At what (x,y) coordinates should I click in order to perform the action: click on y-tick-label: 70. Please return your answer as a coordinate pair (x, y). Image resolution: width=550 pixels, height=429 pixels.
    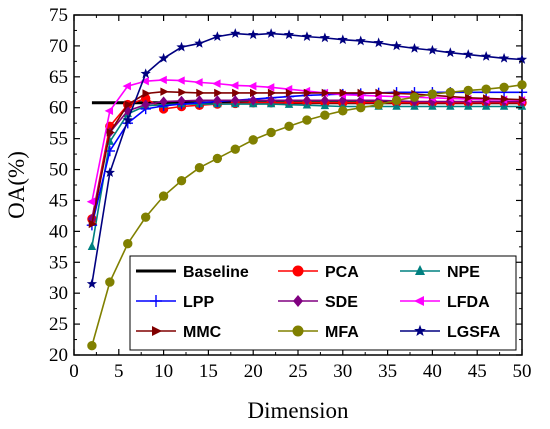
    Looking at the image, I should click on (58, 46).